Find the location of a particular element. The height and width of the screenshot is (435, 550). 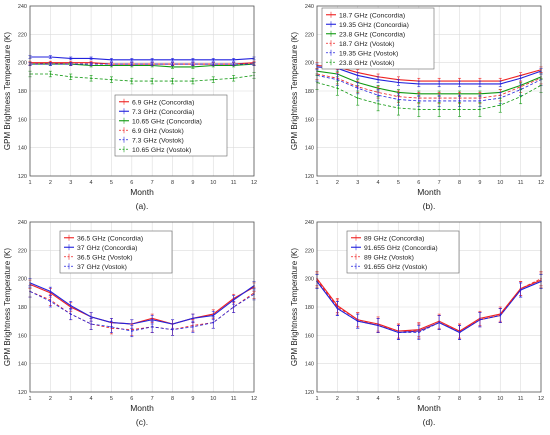

legend-item: 19.35 GHz (Concordia) is located at coordinates (367, 25).